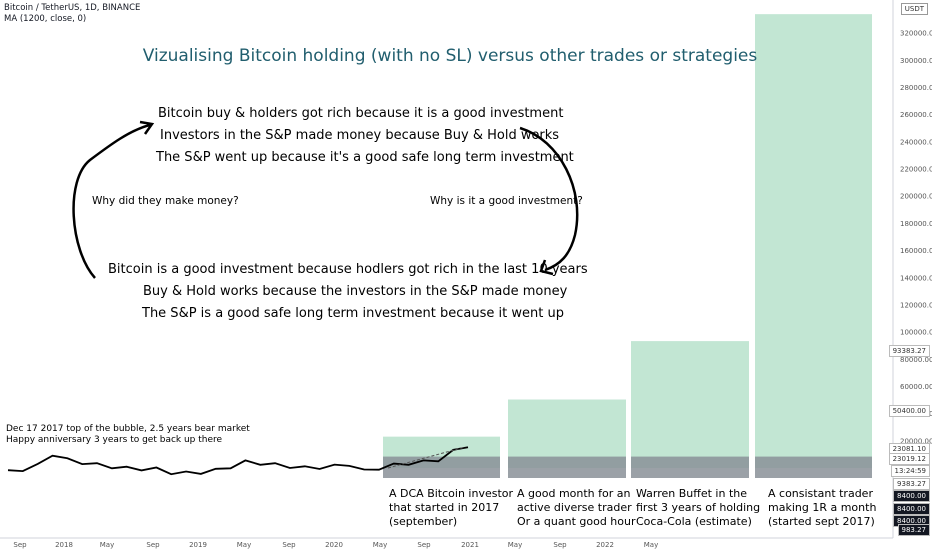  What do you see at coordinates (147, 127) in the screenshot?
I see `arrow-head-left` at bounding box center [147, 127].